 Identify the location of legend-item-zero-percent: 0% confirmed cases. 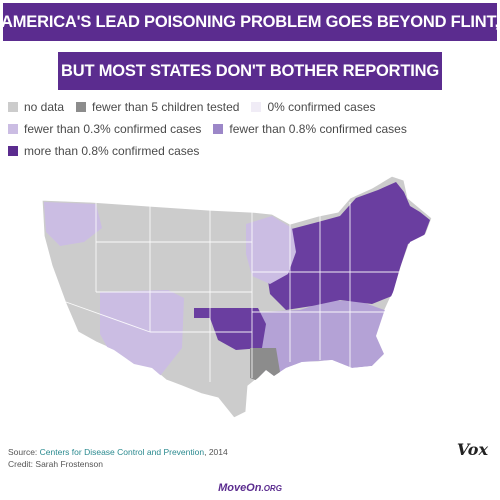
(313, 107).